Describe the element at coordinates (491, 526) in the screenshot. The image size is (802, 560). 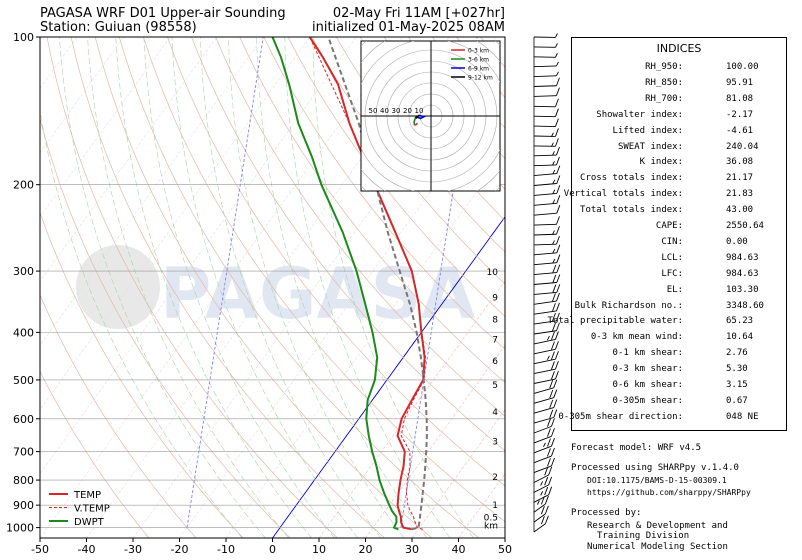
I see `height-label: km` at that location.